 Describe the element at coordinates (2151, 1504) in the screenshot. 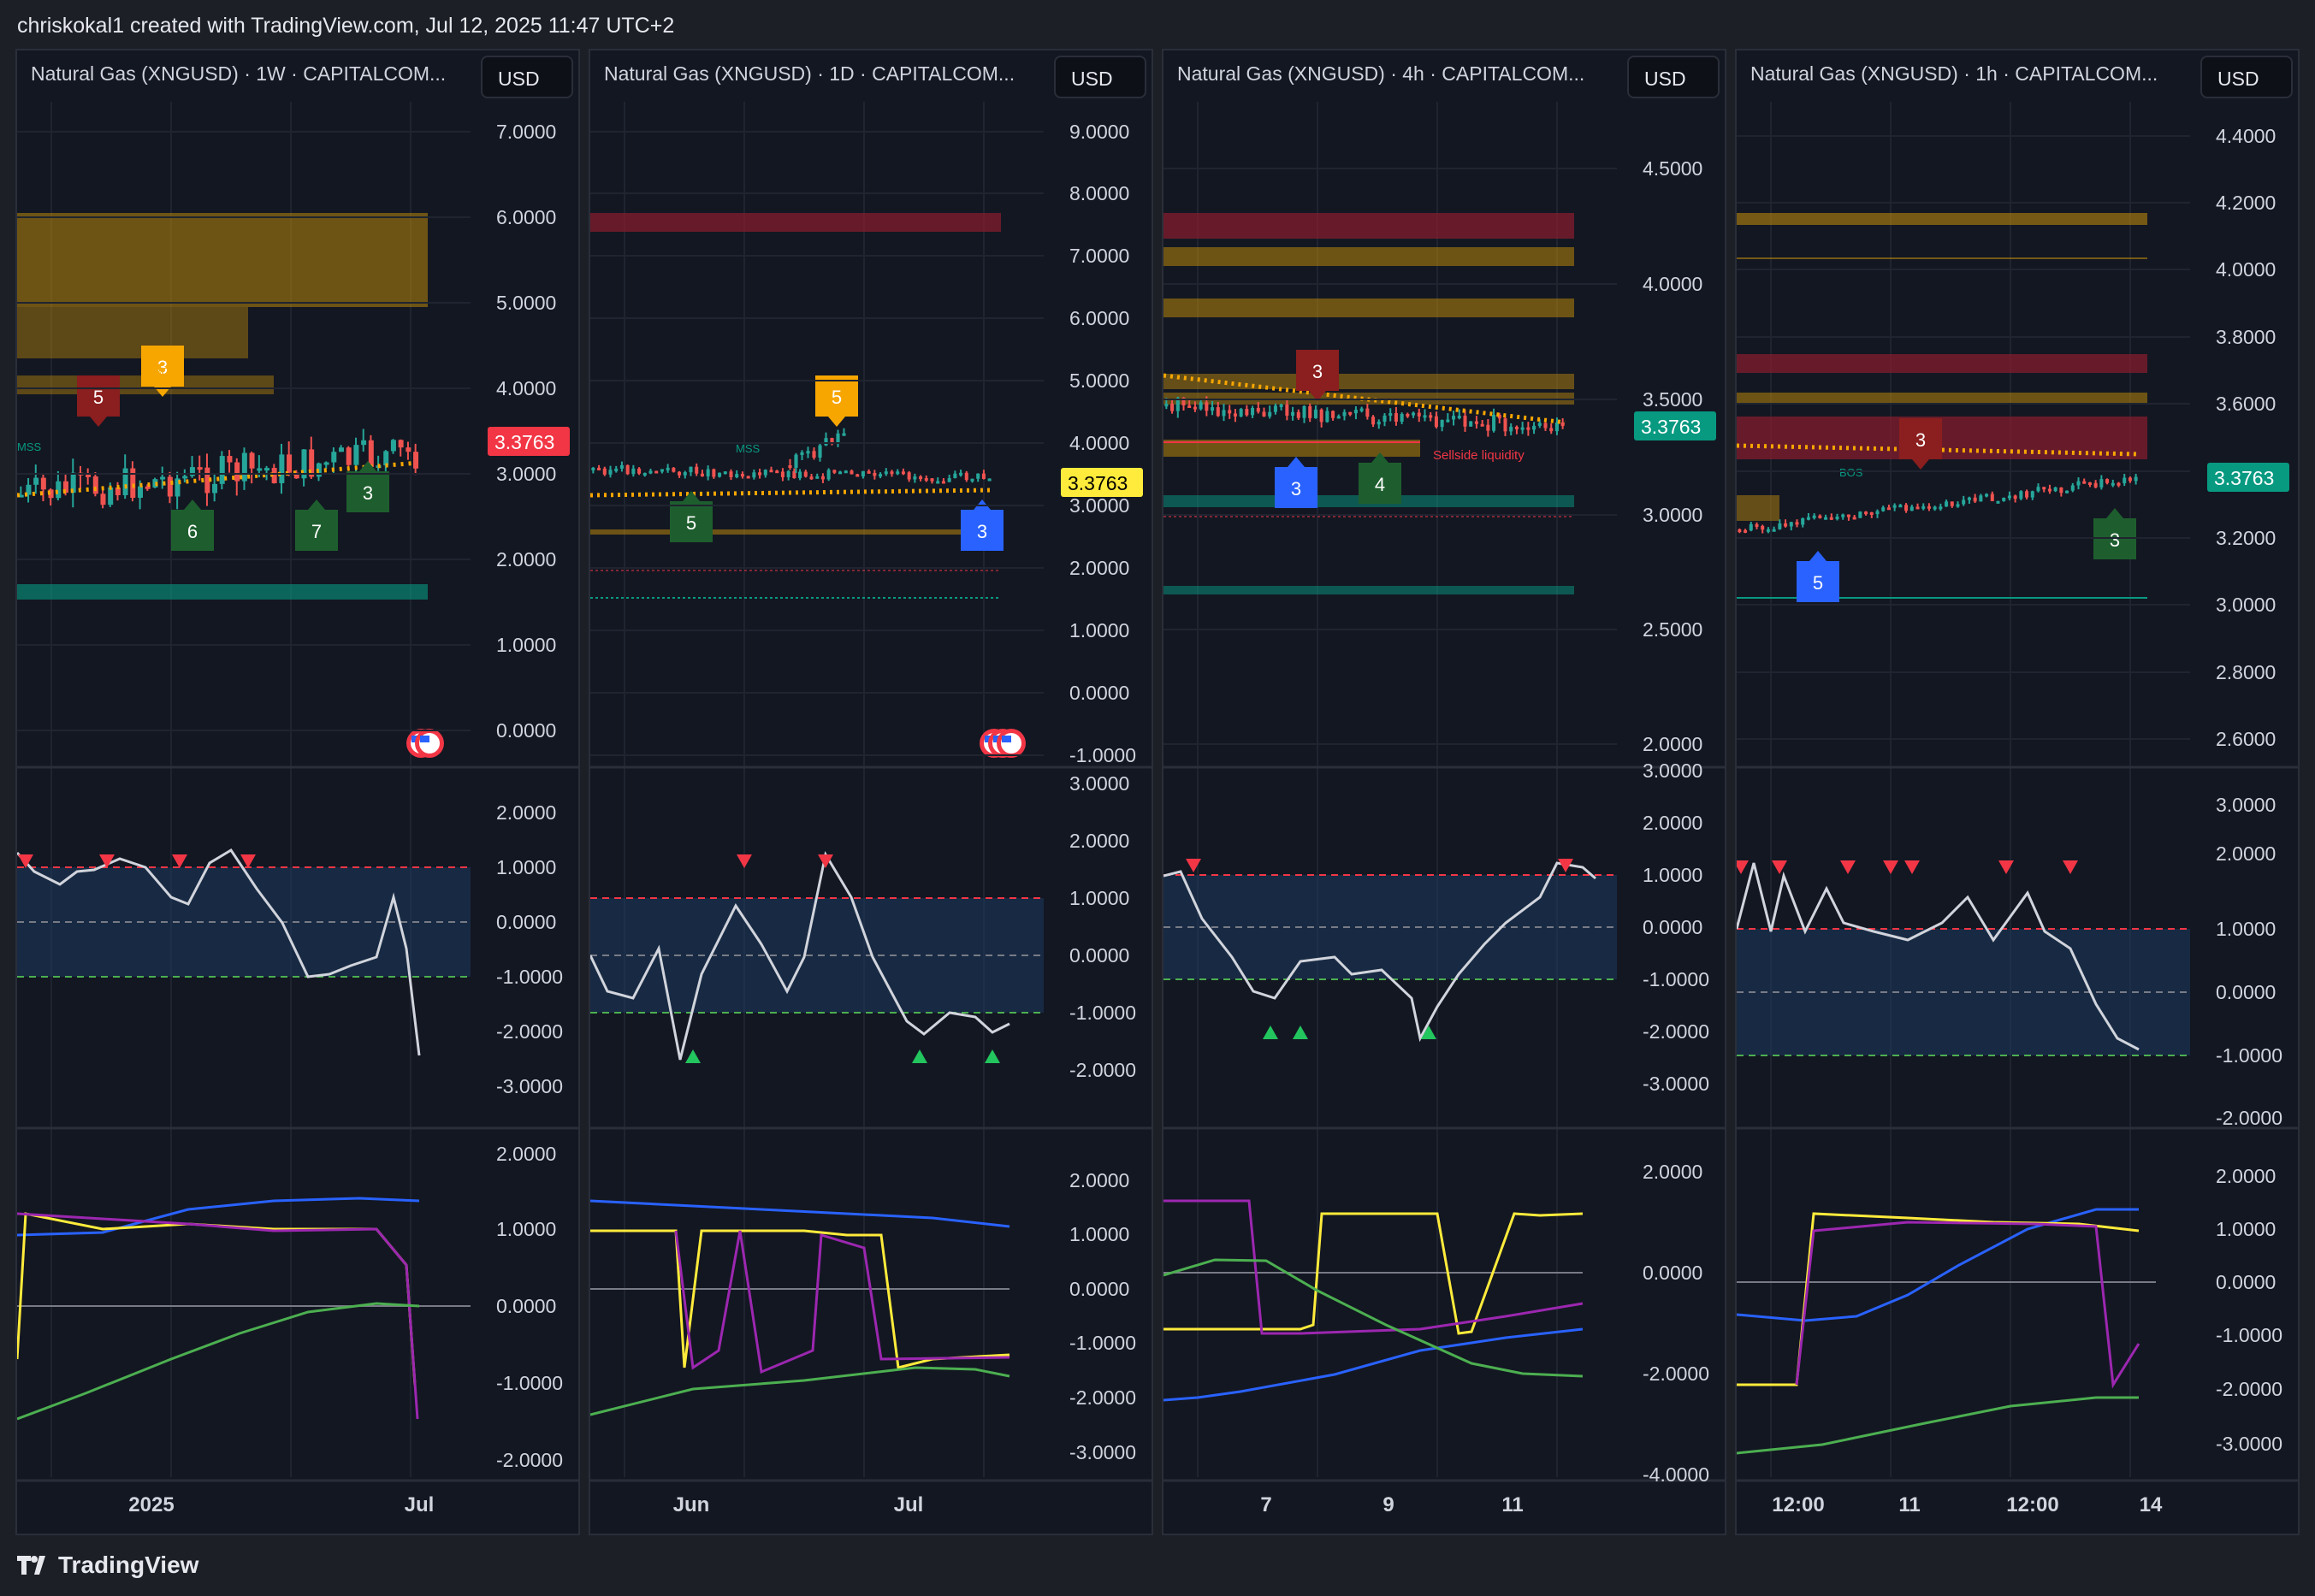

I see `time-axis-label: 14` at that location.